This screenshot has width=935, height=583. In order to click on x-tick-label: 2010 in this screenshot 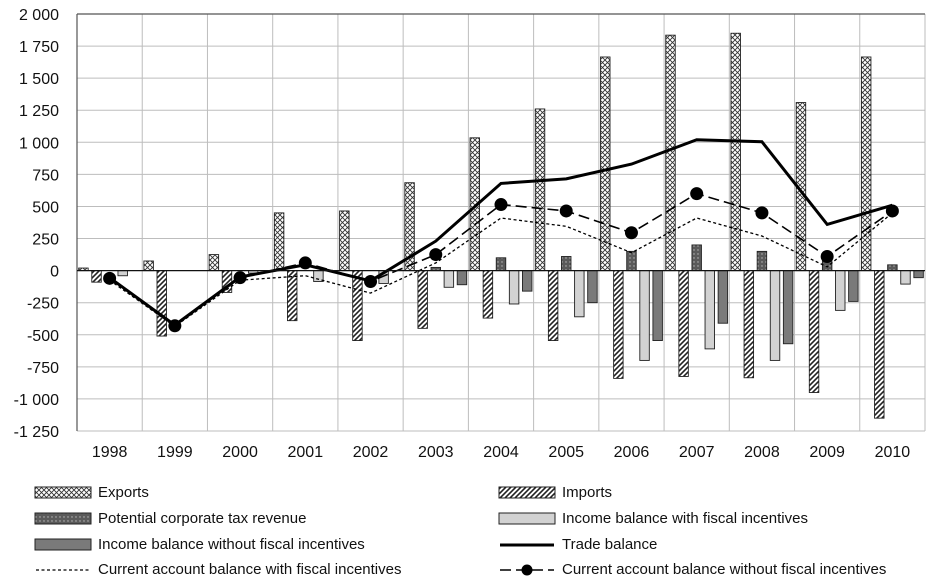, I will do `click(893, 452)`.